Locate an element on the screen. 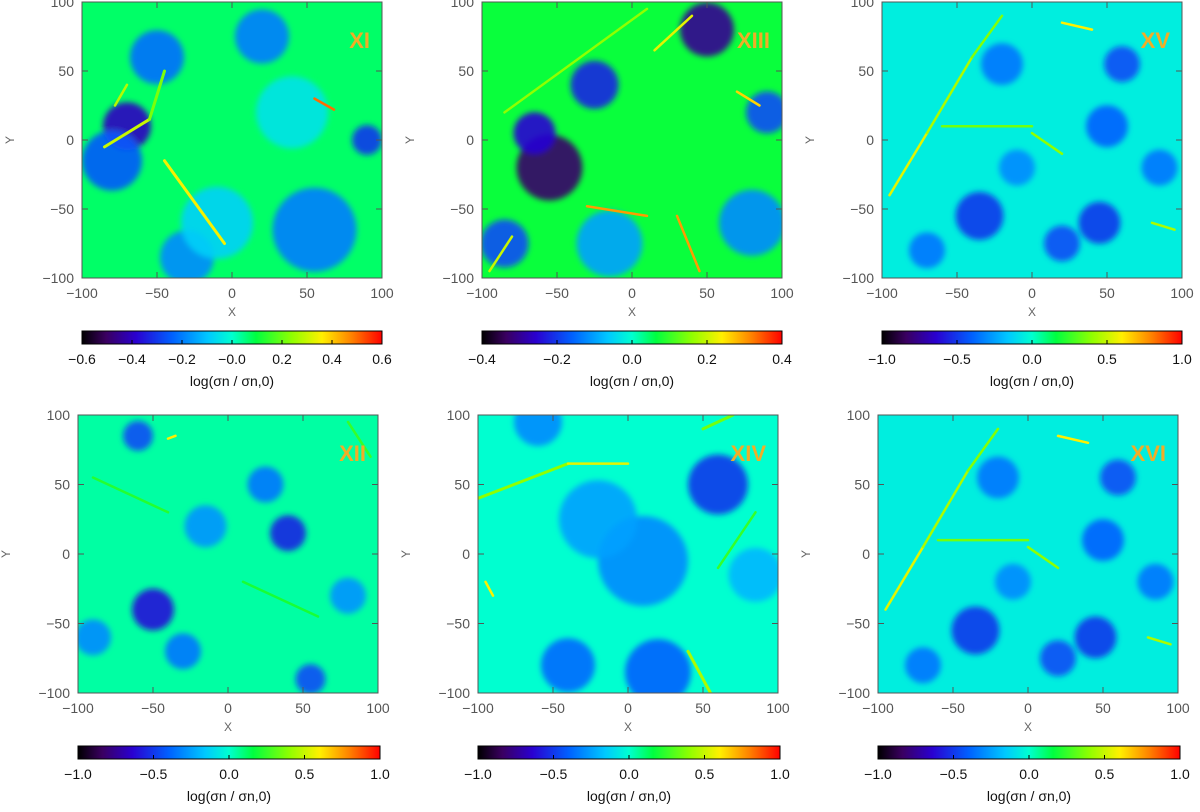 Image resolution: width=1200 pixels, height=812 pixels. panel-label: XI is located at coordinates (359, 40).